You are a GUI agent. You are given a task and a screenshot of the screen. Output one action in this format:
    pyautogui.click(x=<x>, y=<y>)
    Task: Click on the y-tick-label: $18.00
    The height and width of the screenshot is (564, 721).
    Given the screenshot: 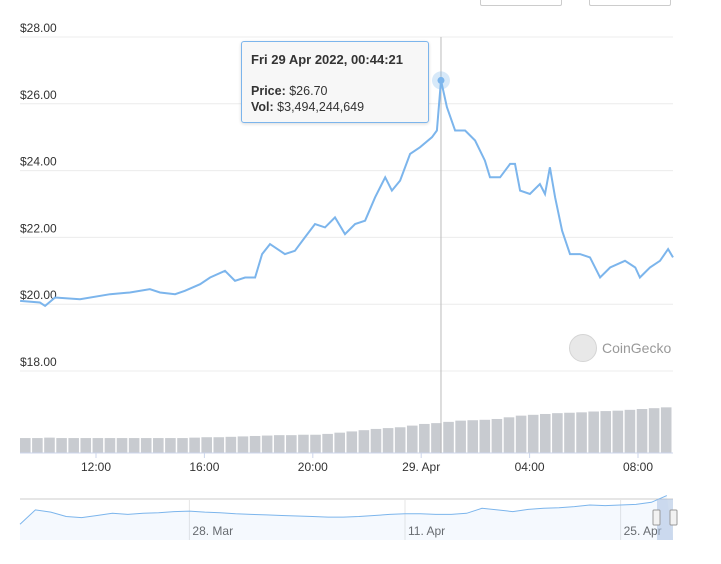 What is the action you would take?
    pyautogui.click(x=38, y=362)
    